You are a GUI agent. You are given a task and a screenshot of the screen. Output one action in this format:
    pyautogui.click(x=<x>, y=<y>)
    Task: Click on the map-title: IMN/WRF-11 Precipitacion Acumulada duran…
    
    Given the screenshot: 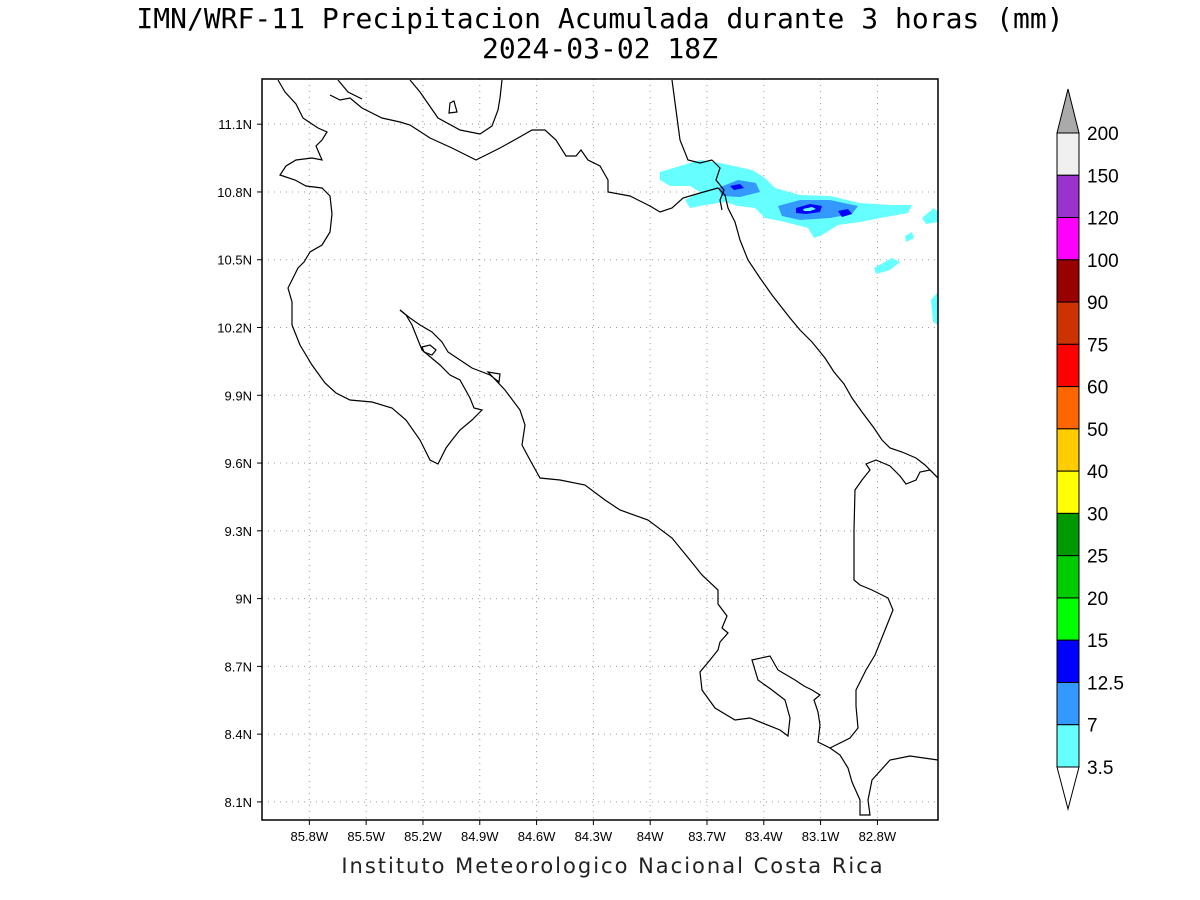 What is the action you would take?
    pyautogui.click(x=600, y=18)
    